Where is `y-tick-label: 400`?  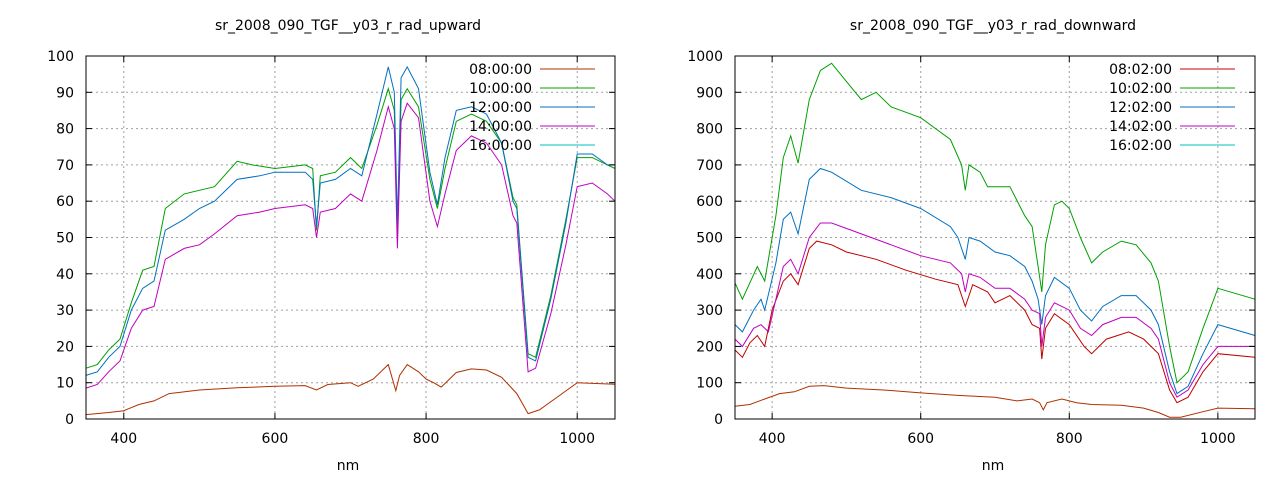 y-tick-label: 400 is located at coordinates (709, 275).